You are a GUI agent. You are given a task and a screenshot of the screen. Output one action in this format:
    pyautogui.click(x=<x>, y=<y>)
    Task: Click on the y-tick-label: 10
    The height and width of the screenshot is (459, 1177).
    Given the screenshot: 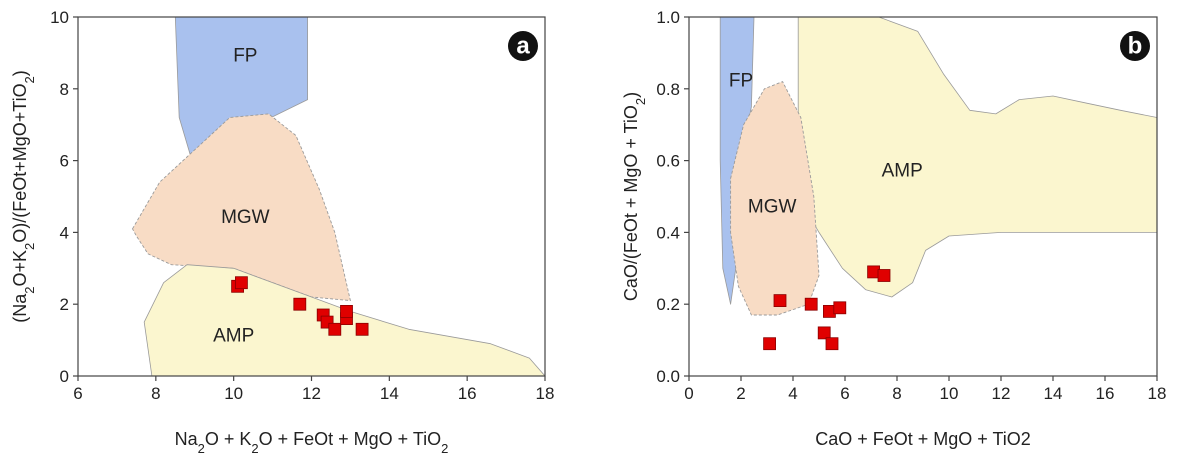 What is the action you would take?
    pyautogui.click(x=59, y=17)
    